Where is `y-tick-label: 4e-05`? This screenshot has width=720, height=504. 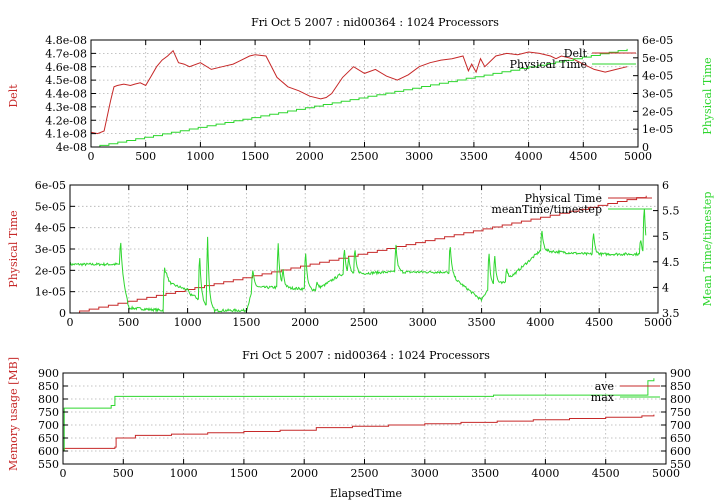
y-tick-label: 4e-05 is located at coordinates (50, 228).